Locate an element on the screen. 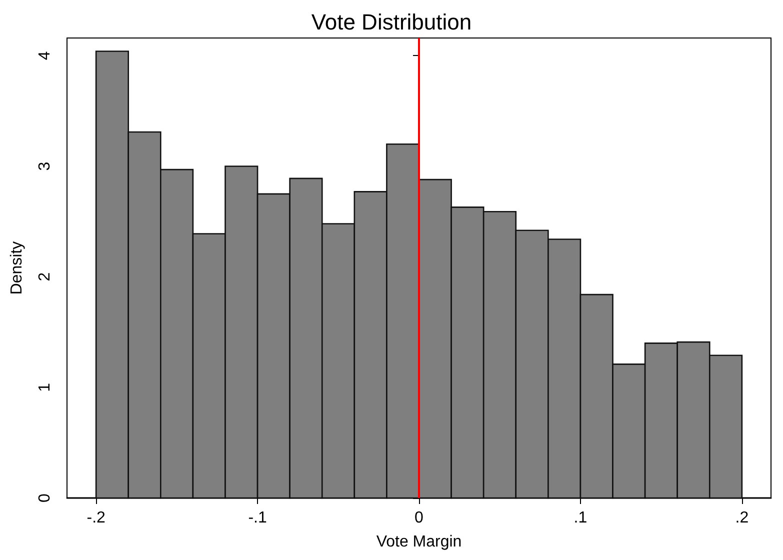 The image size is (783, 560). y-tick-label: 4 is located at coordinates (45, 55).